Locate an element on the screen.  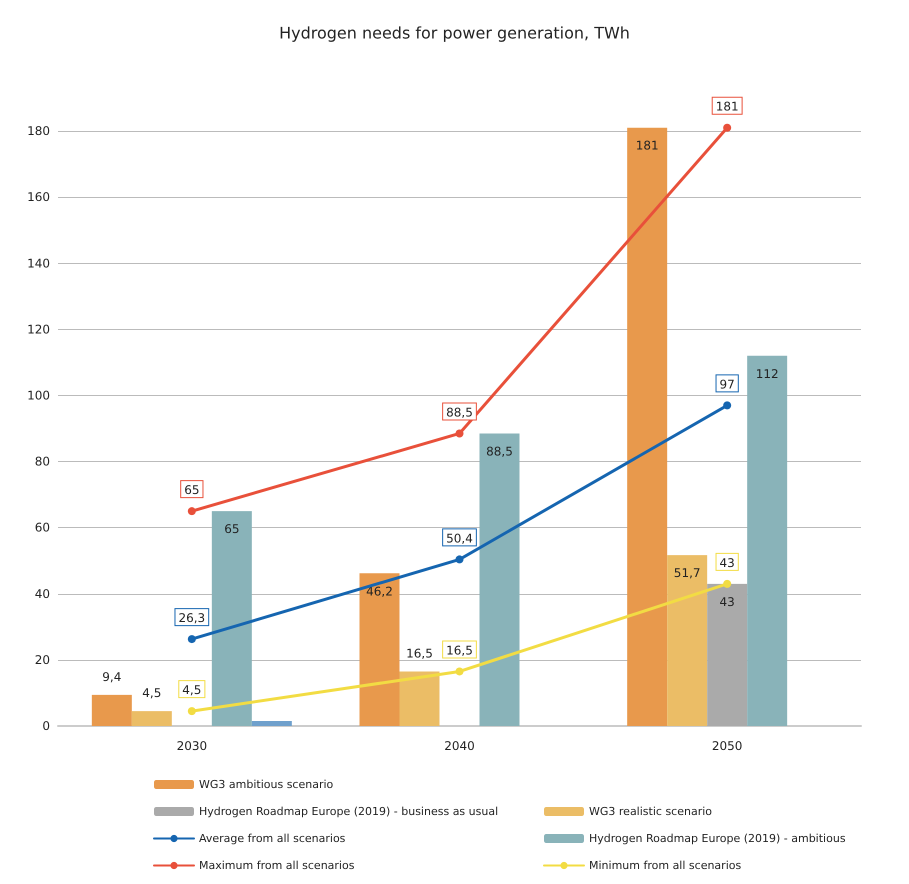
data-label: 112 is located at coordinates (767, 373).